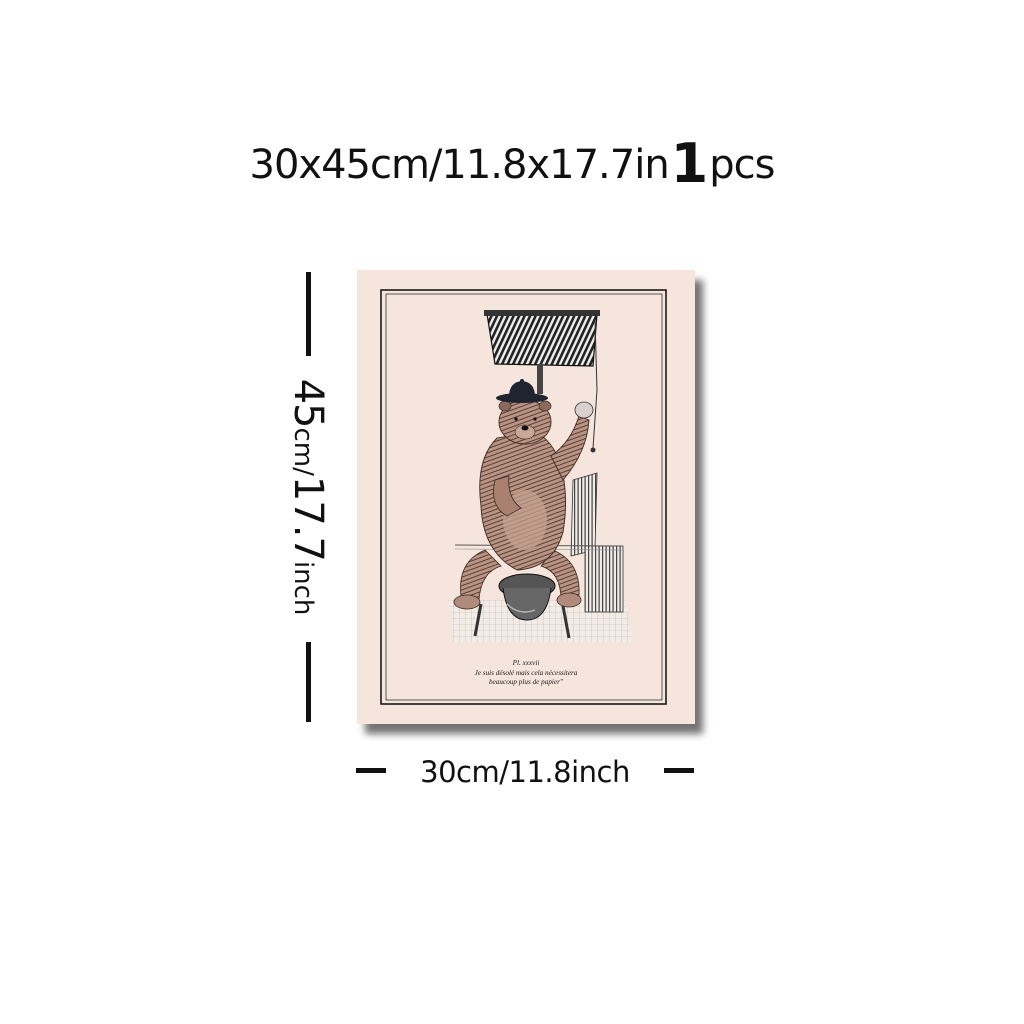  Describe the element at coordinates (308, 403) in the screenshot. I see `height-value: 45` at that location.